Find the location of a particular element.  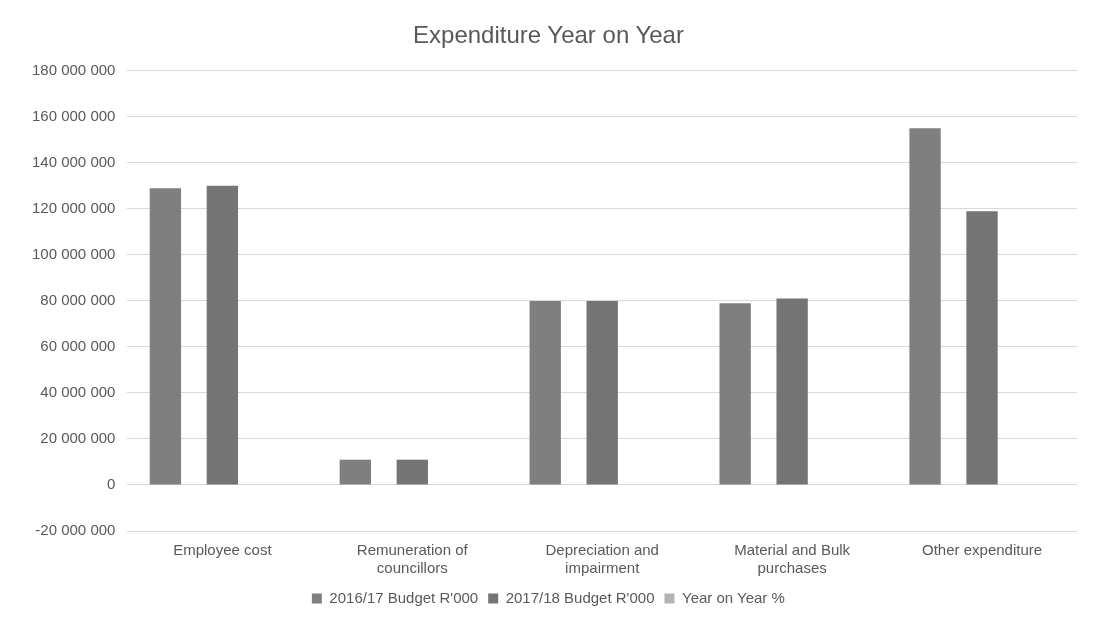

y-tick-label: 80 000 000 is located at coordinates (78, 300).